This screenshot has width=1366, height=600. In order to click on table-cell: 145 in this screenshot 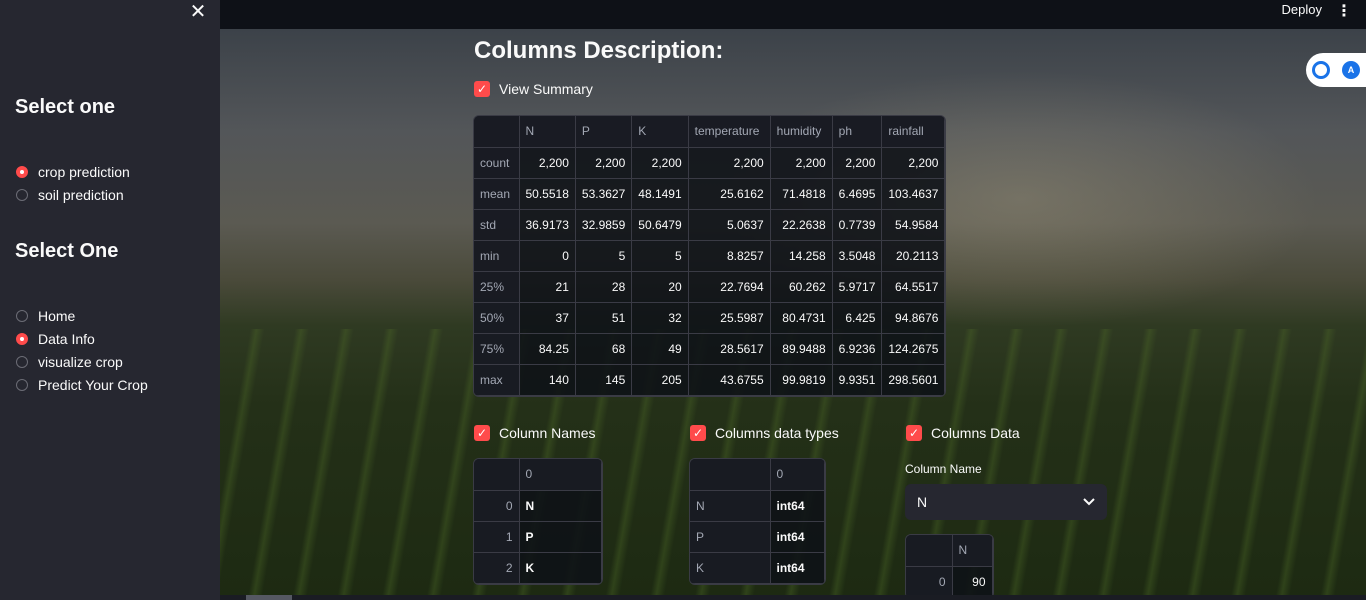, I will do `click(604, 380)`.